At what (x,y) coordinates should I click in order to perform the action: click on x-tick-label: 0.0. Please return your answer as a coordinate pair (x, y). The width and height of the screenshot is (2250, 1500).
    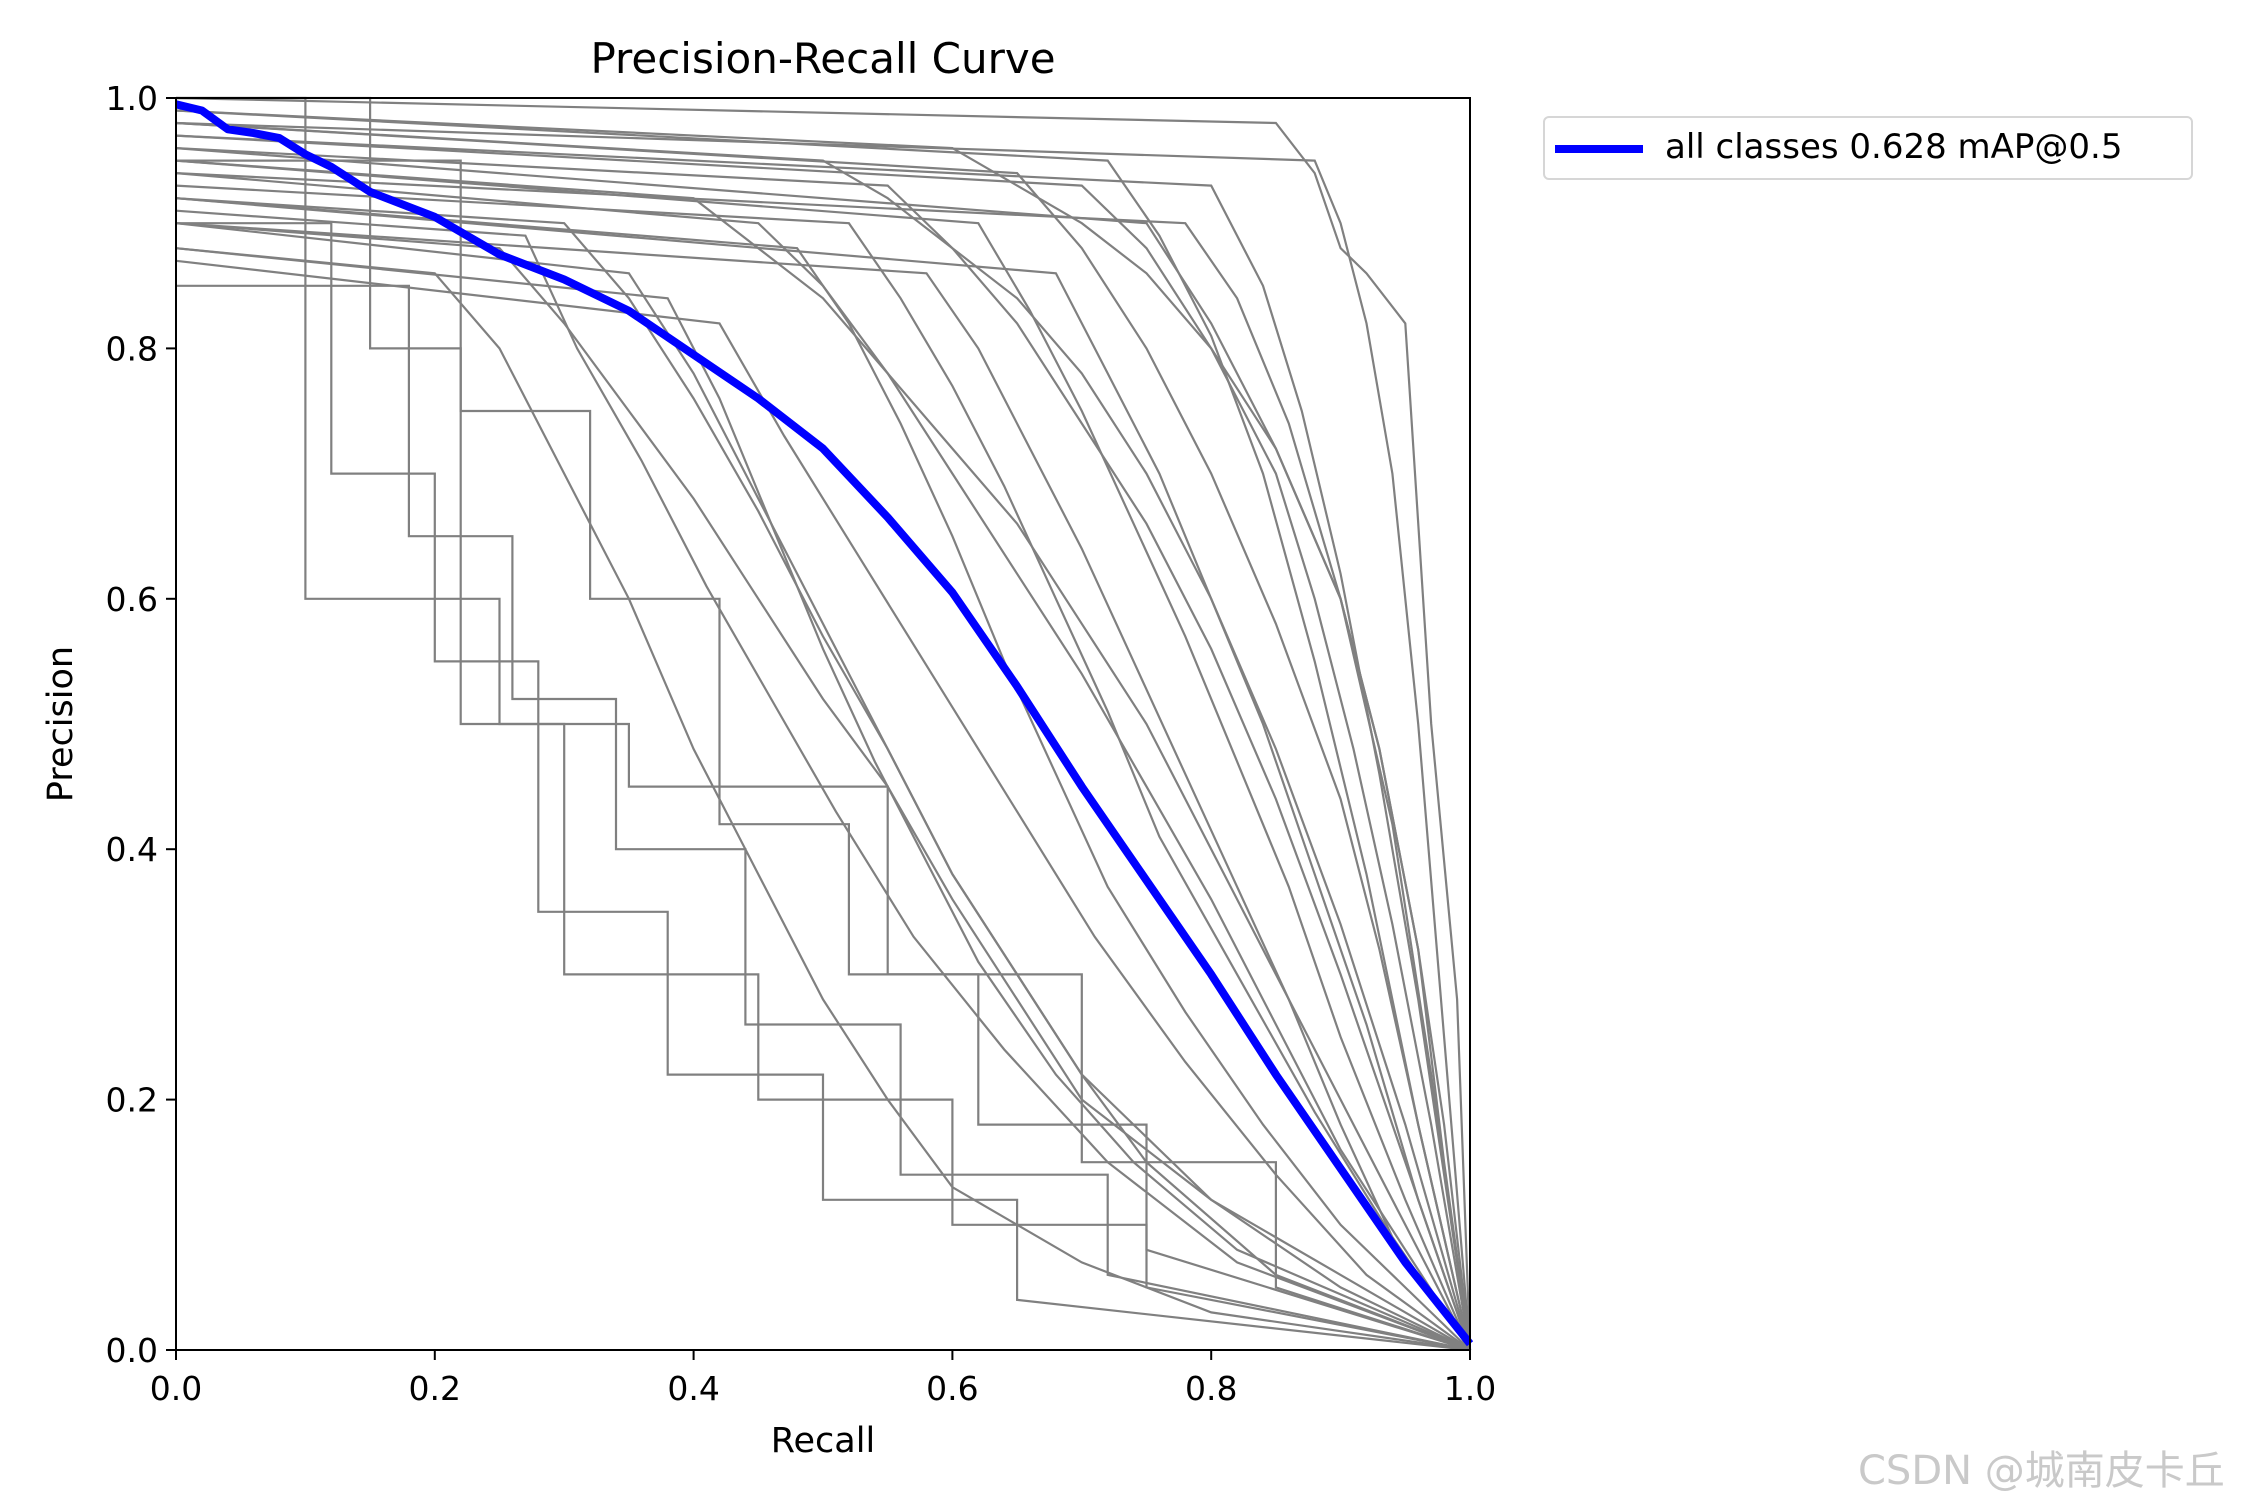
    Looking at the image, I should click on (176, 1388).